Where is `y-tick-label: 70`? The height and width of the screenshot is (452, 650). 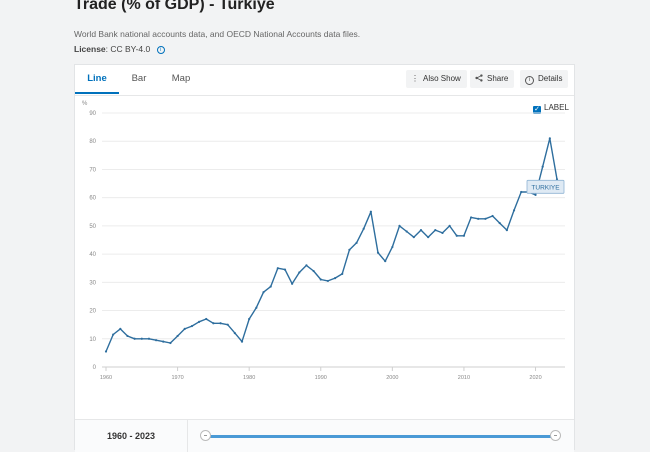
y-tick-label: 70 is located at coordinates (92, 170).